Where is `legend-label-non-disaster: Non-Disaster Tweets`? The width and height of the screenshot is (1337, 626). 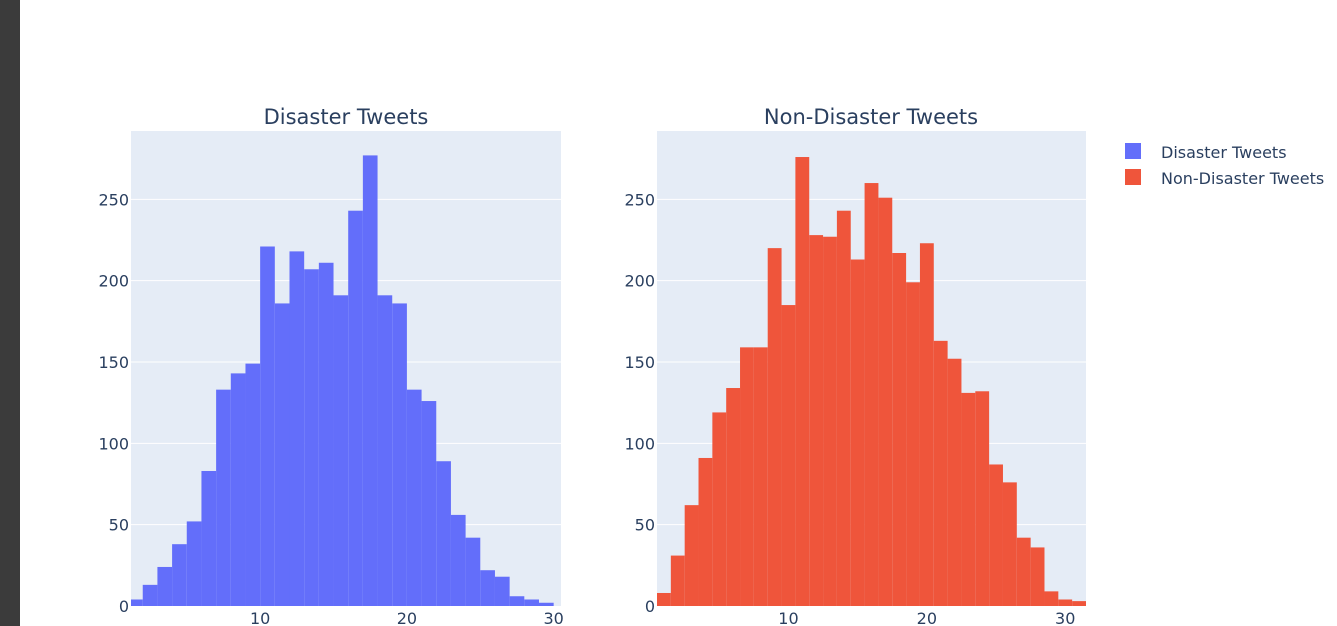 legend-label-non-disaster: Non-Disaster Tweets is located at coordinates (1242, 178).